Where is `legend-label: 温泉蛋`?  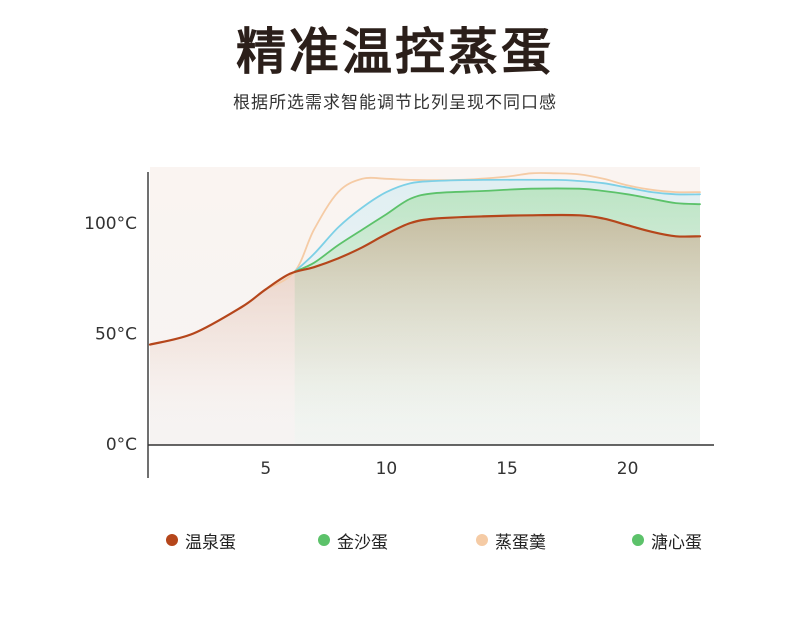
legend-label: 温泉蛋 is located at coordinates (210, 542).